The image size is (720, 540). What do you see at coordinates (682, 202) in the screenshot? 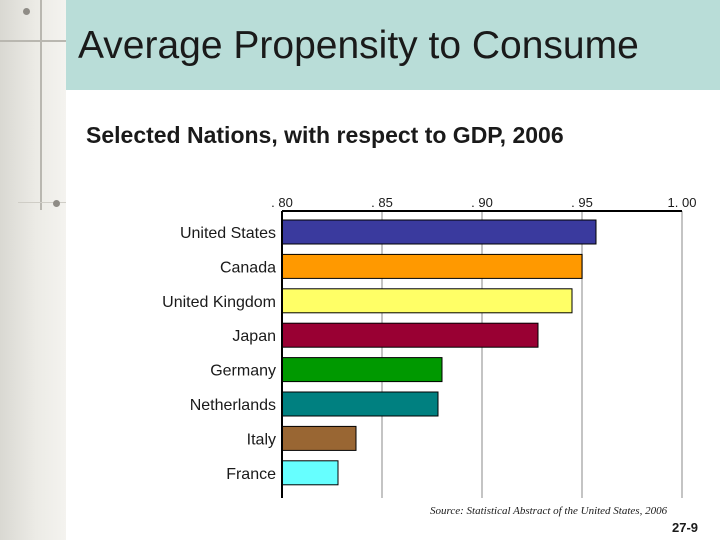
I see `x-tick-label: 1. 00` at bounding box center [682, 202].